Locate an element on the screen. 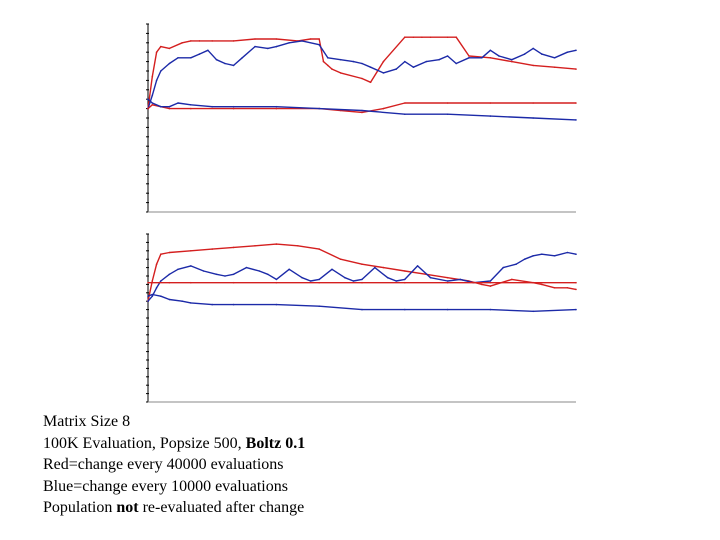 Image resolution: width=720 pixels, height=540 pixels. caption-evaluation-settings: 100K Evaluation, Popsize 500, Boltz 0.1 is located at coordinates (323, 444).